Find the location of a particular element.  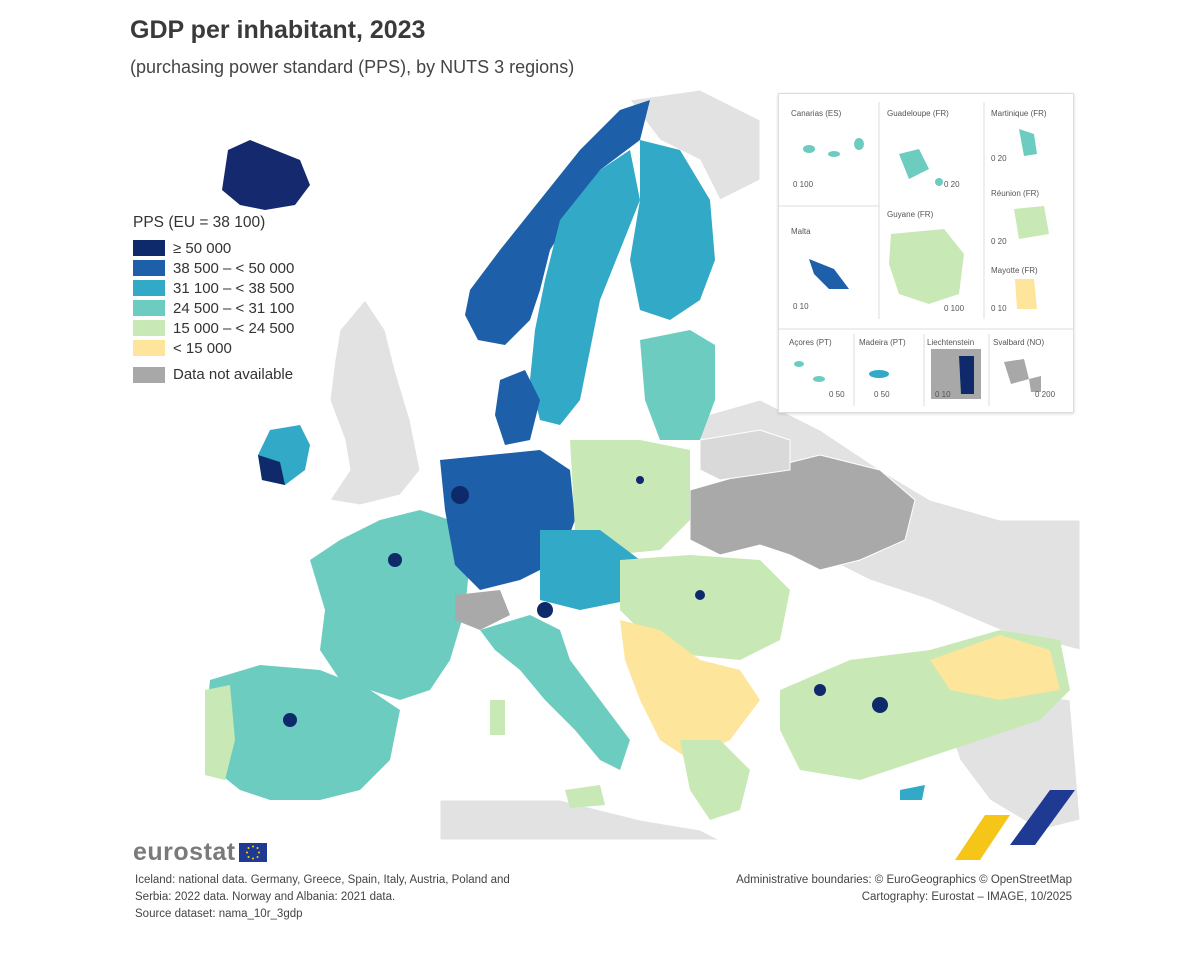

north-africa-land is located at coordinates (580, 820).